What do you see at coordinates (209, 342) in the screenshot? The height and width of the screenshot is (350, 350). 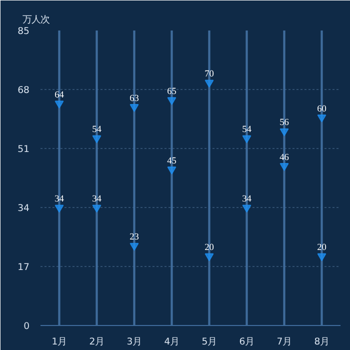 I see `x-tick-label: 5月` at bounding box center [209, 342].